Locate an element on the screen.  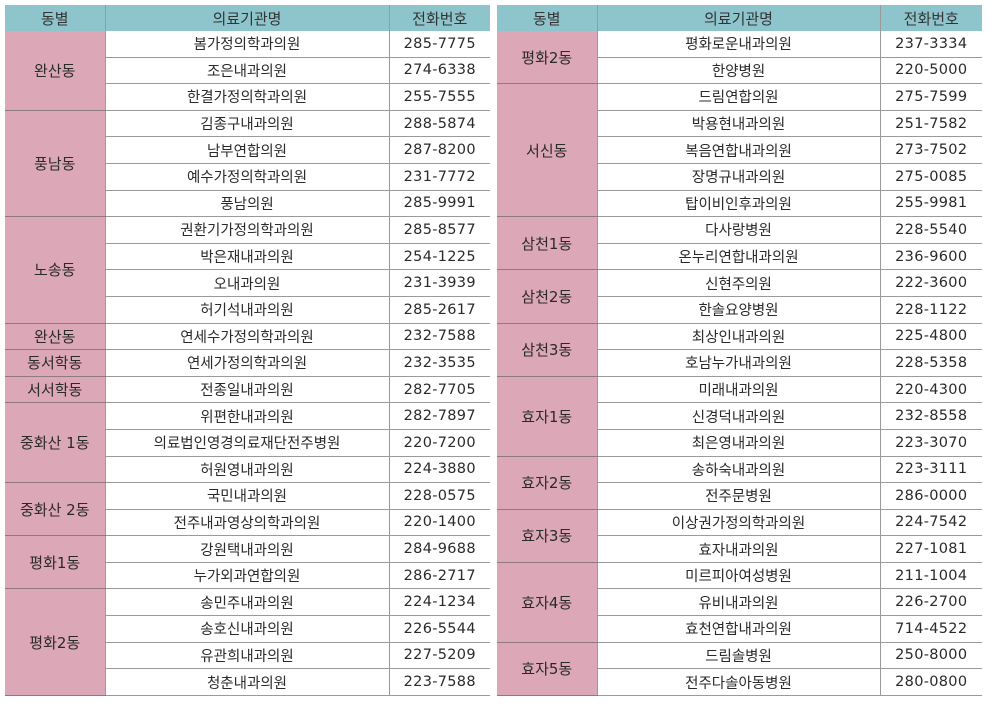
phone-number: 284-9688 is located at coordinates (439, 549).